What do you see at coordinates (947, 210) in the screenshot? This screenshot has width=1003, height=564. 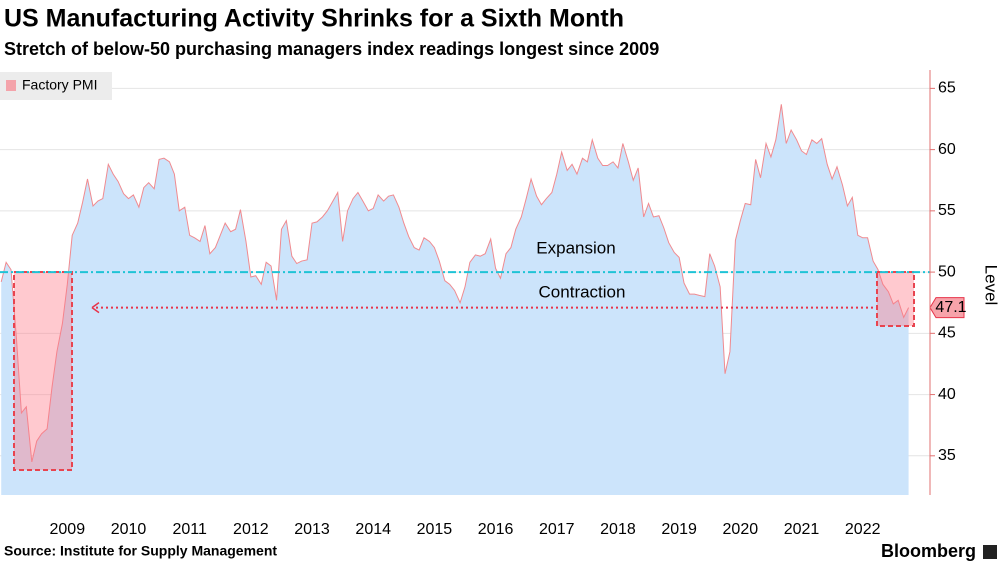 I see `y-tick-label: 55` at bounding box center [947, 210].